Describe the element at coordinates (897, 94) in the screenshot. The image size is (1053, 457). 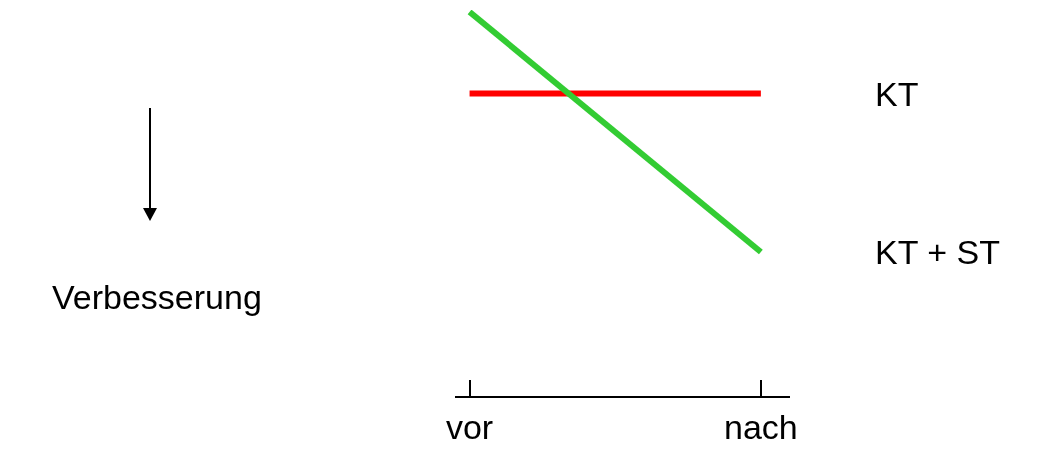
I see `text: KT` at that location.